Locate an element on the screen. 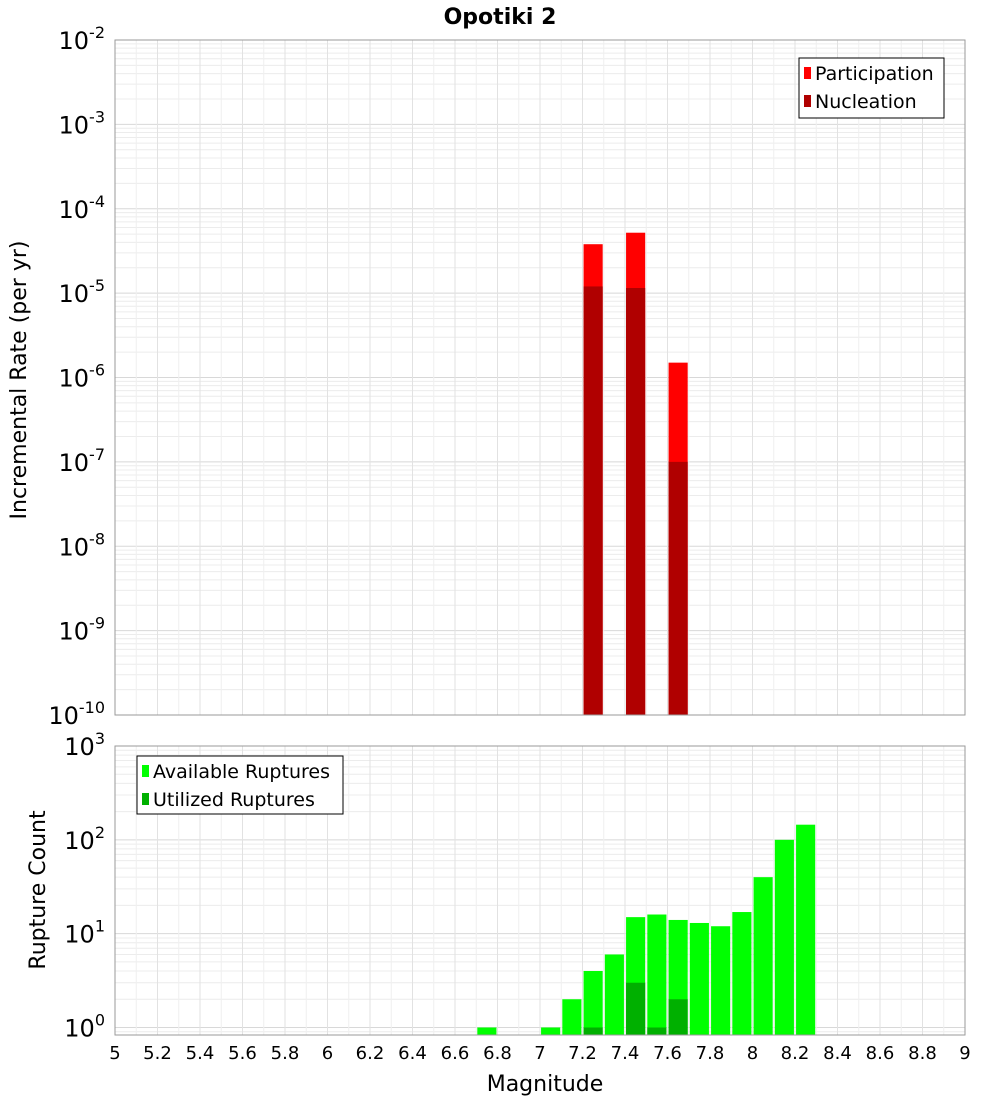  legend-label: Nucleation is located at coordinates (866, 102).